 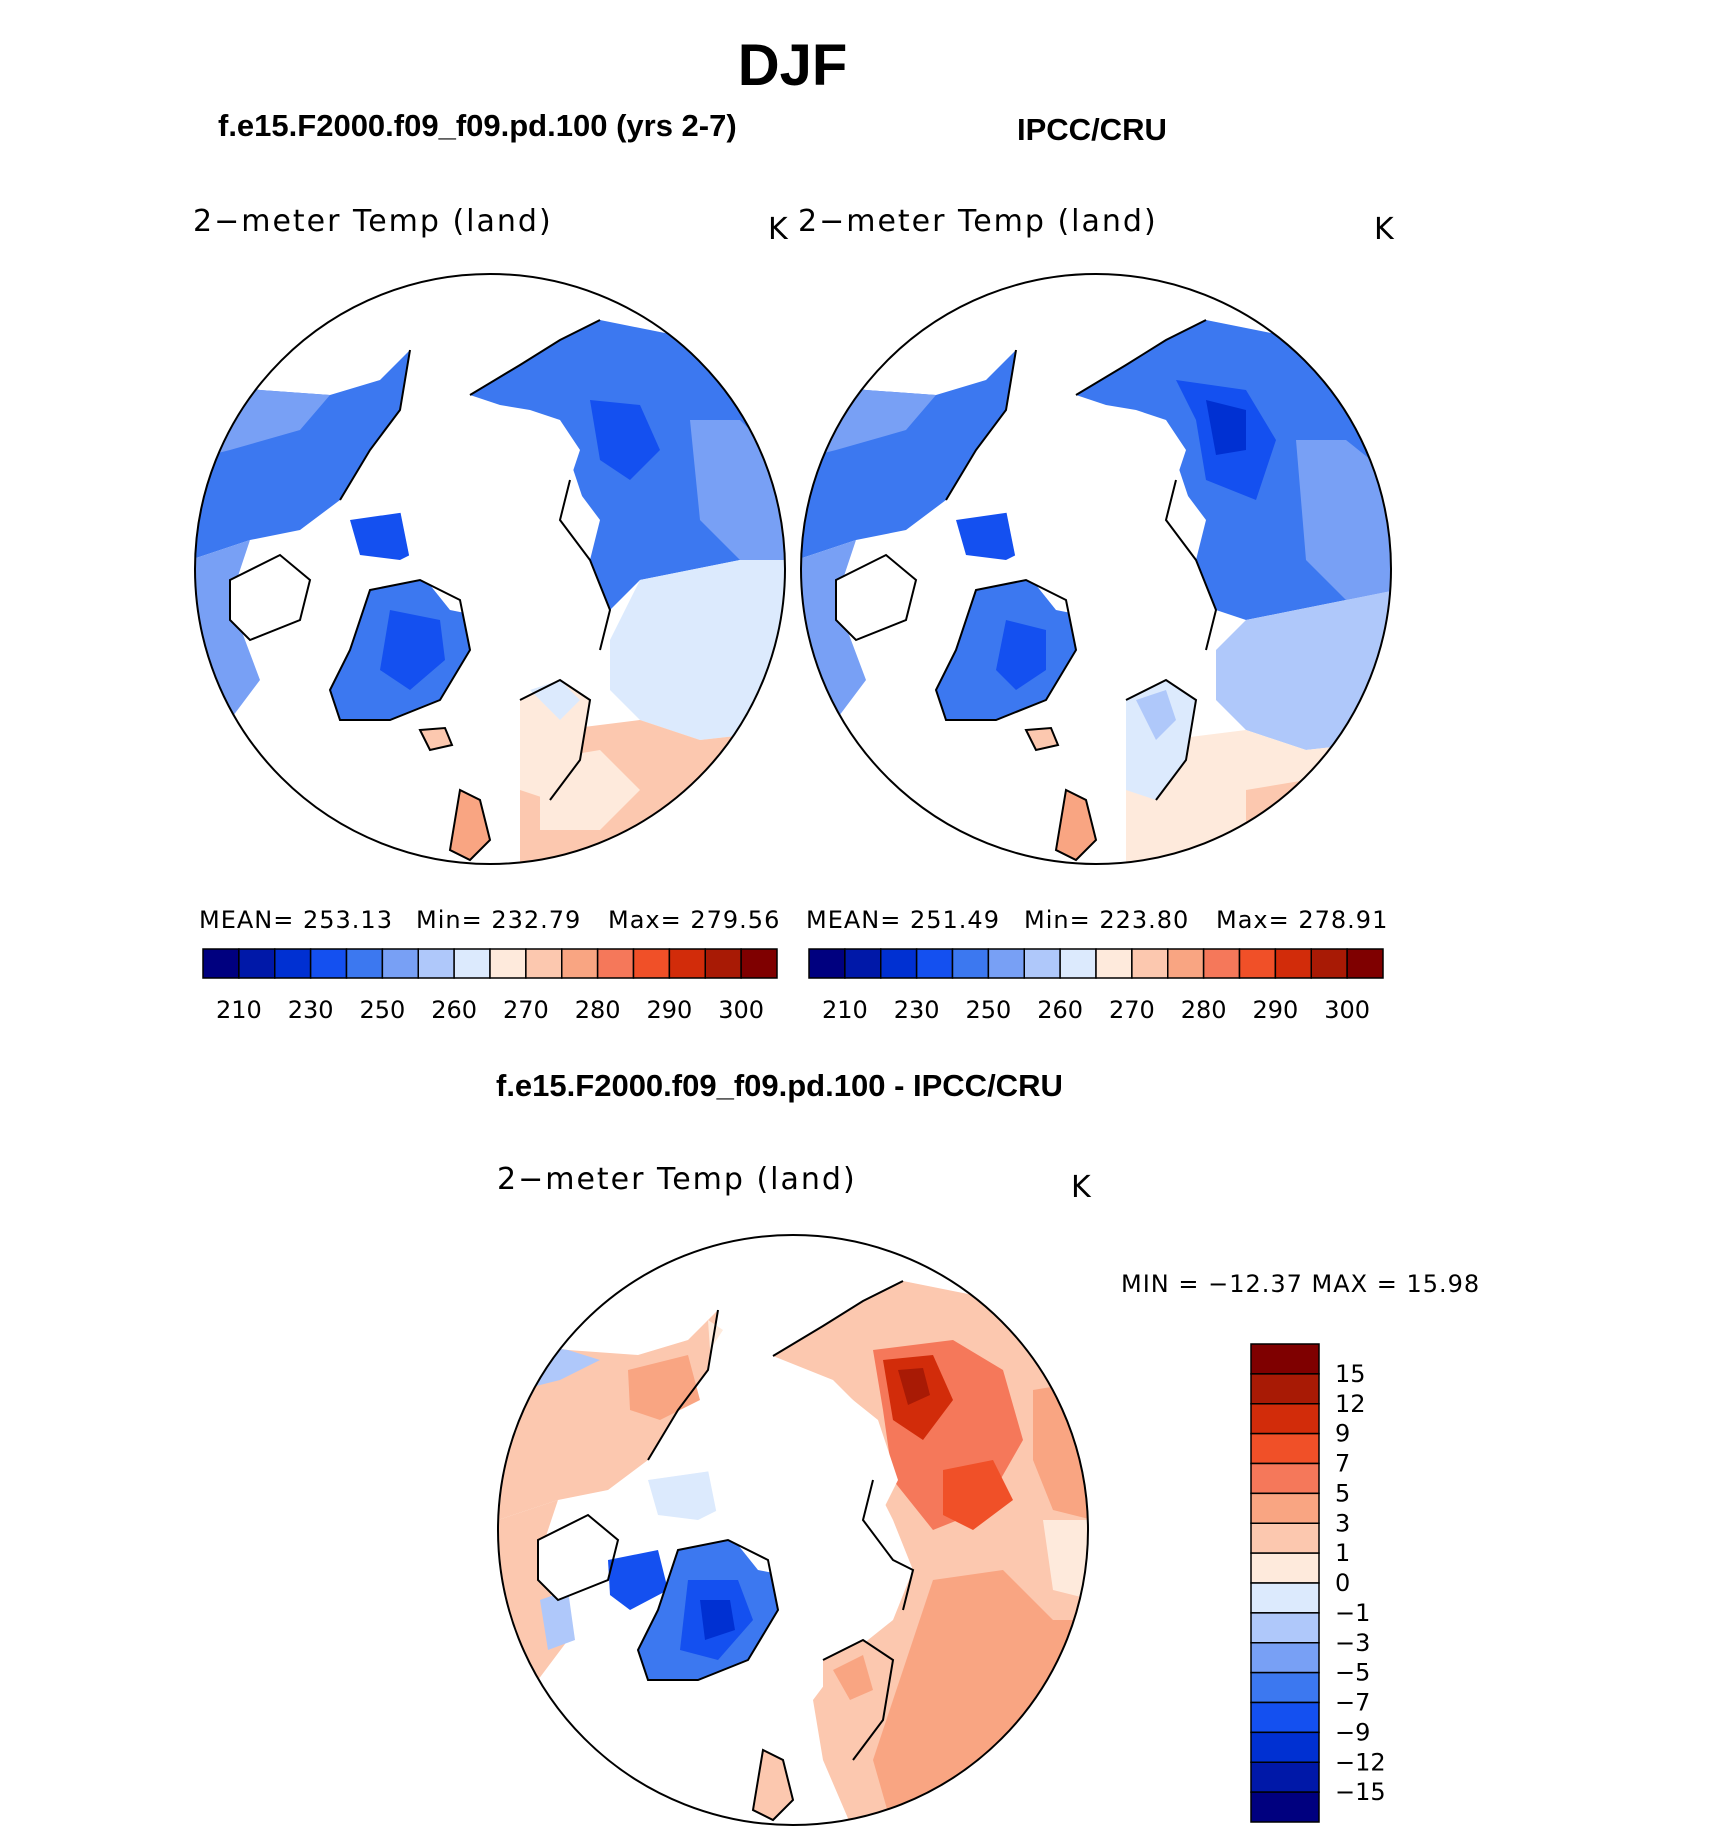 What do you see at coordinates (1385, 229) in the screenshot?
I see `obs-units-label: K` at bounding box center [1385, 229].